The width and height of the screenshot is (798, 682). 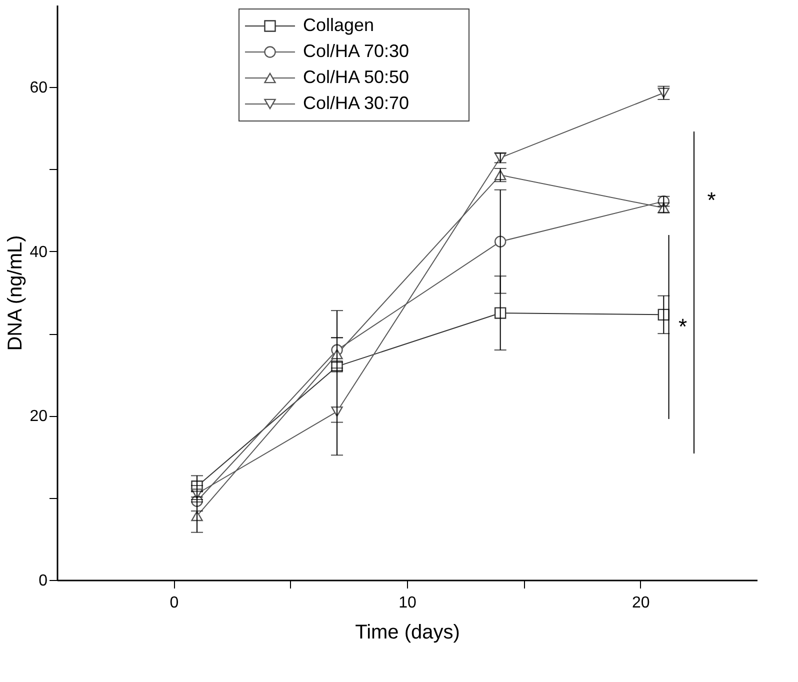 What do you see at coordinates (43, 581) in the screenshot?
I see `y-tick-label: 0` at bounding box center [43, 581].